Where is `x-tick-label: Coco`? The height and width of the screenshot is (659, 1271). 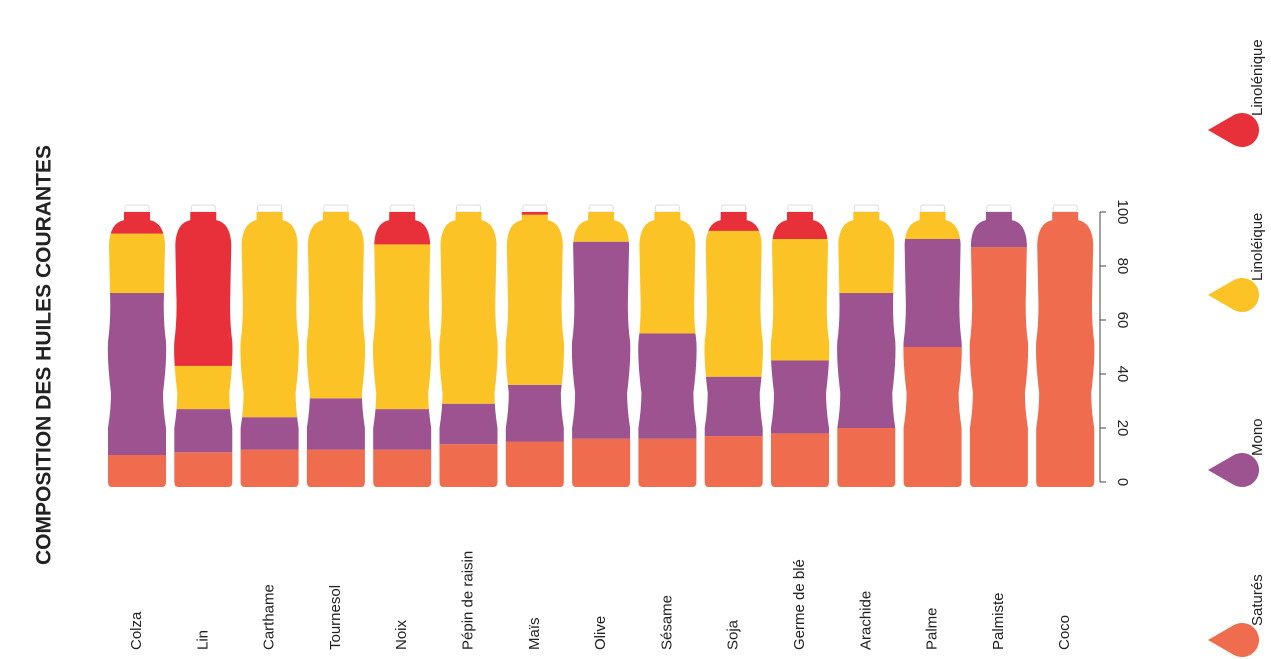 x-tick-label: Coco is located at coordinates (1064, 632).